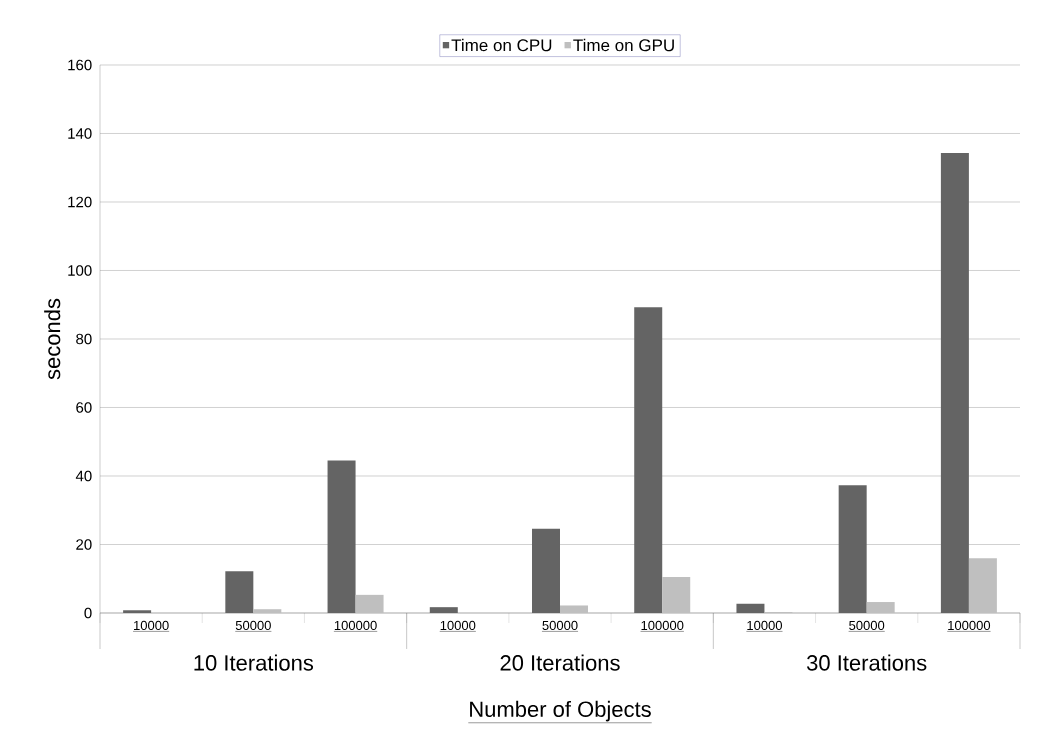  I want to click on text: 20 Iterations, so click(560, 662).